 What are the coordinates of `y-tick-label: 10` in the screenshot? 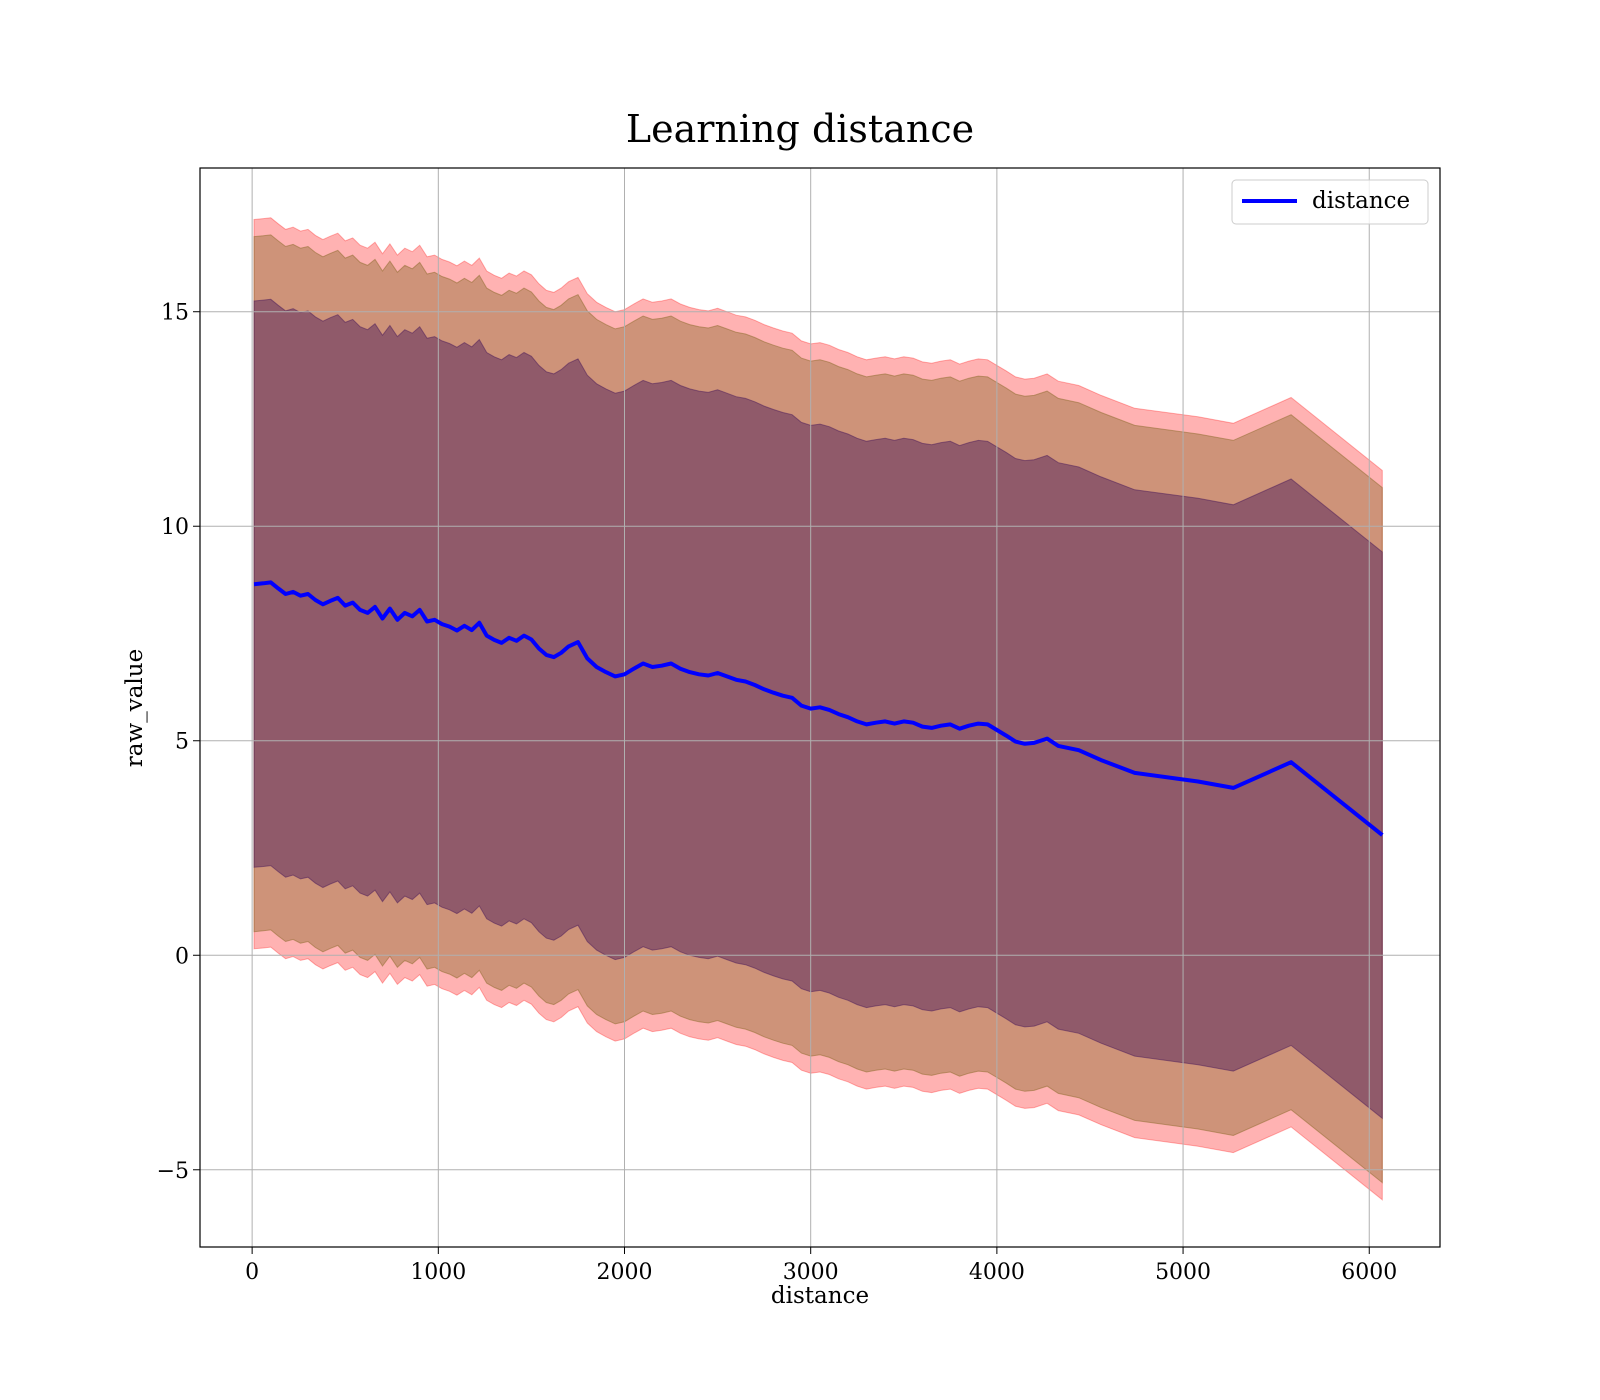 It's located at (175, 527).